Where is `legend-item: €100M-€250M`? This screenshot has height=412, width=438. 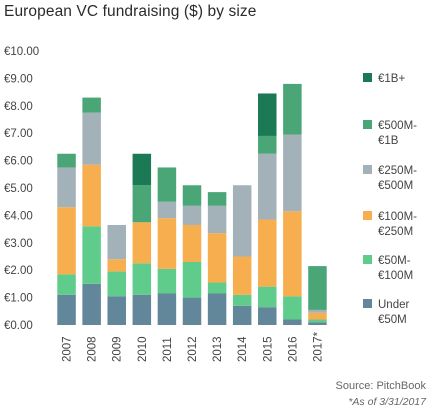 legend-item: €100M-€250M is located at coordinates (390, 224).